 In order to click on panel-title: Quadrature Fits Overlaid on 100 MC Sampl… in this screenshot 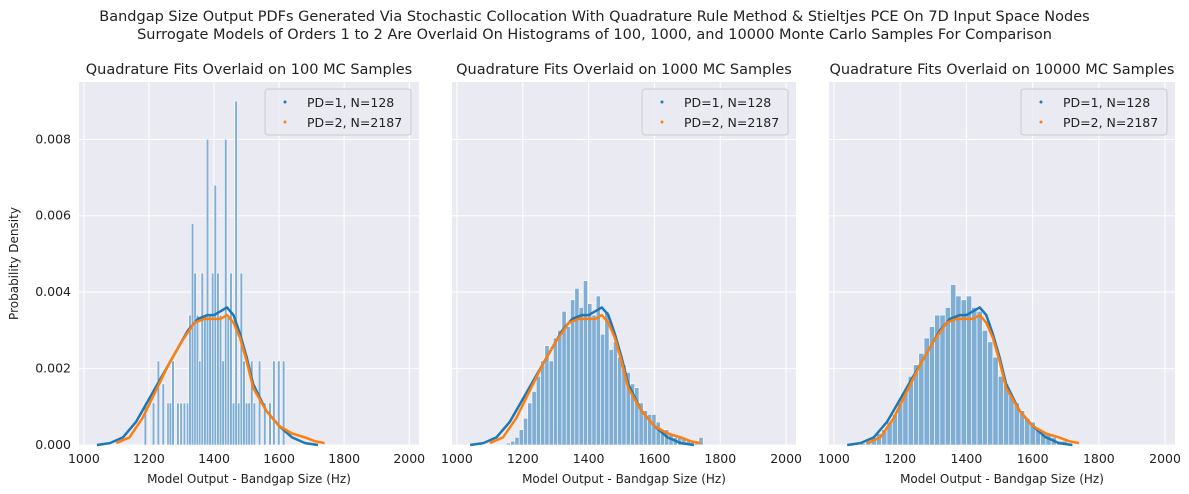, I will do `click(249, 70)`.